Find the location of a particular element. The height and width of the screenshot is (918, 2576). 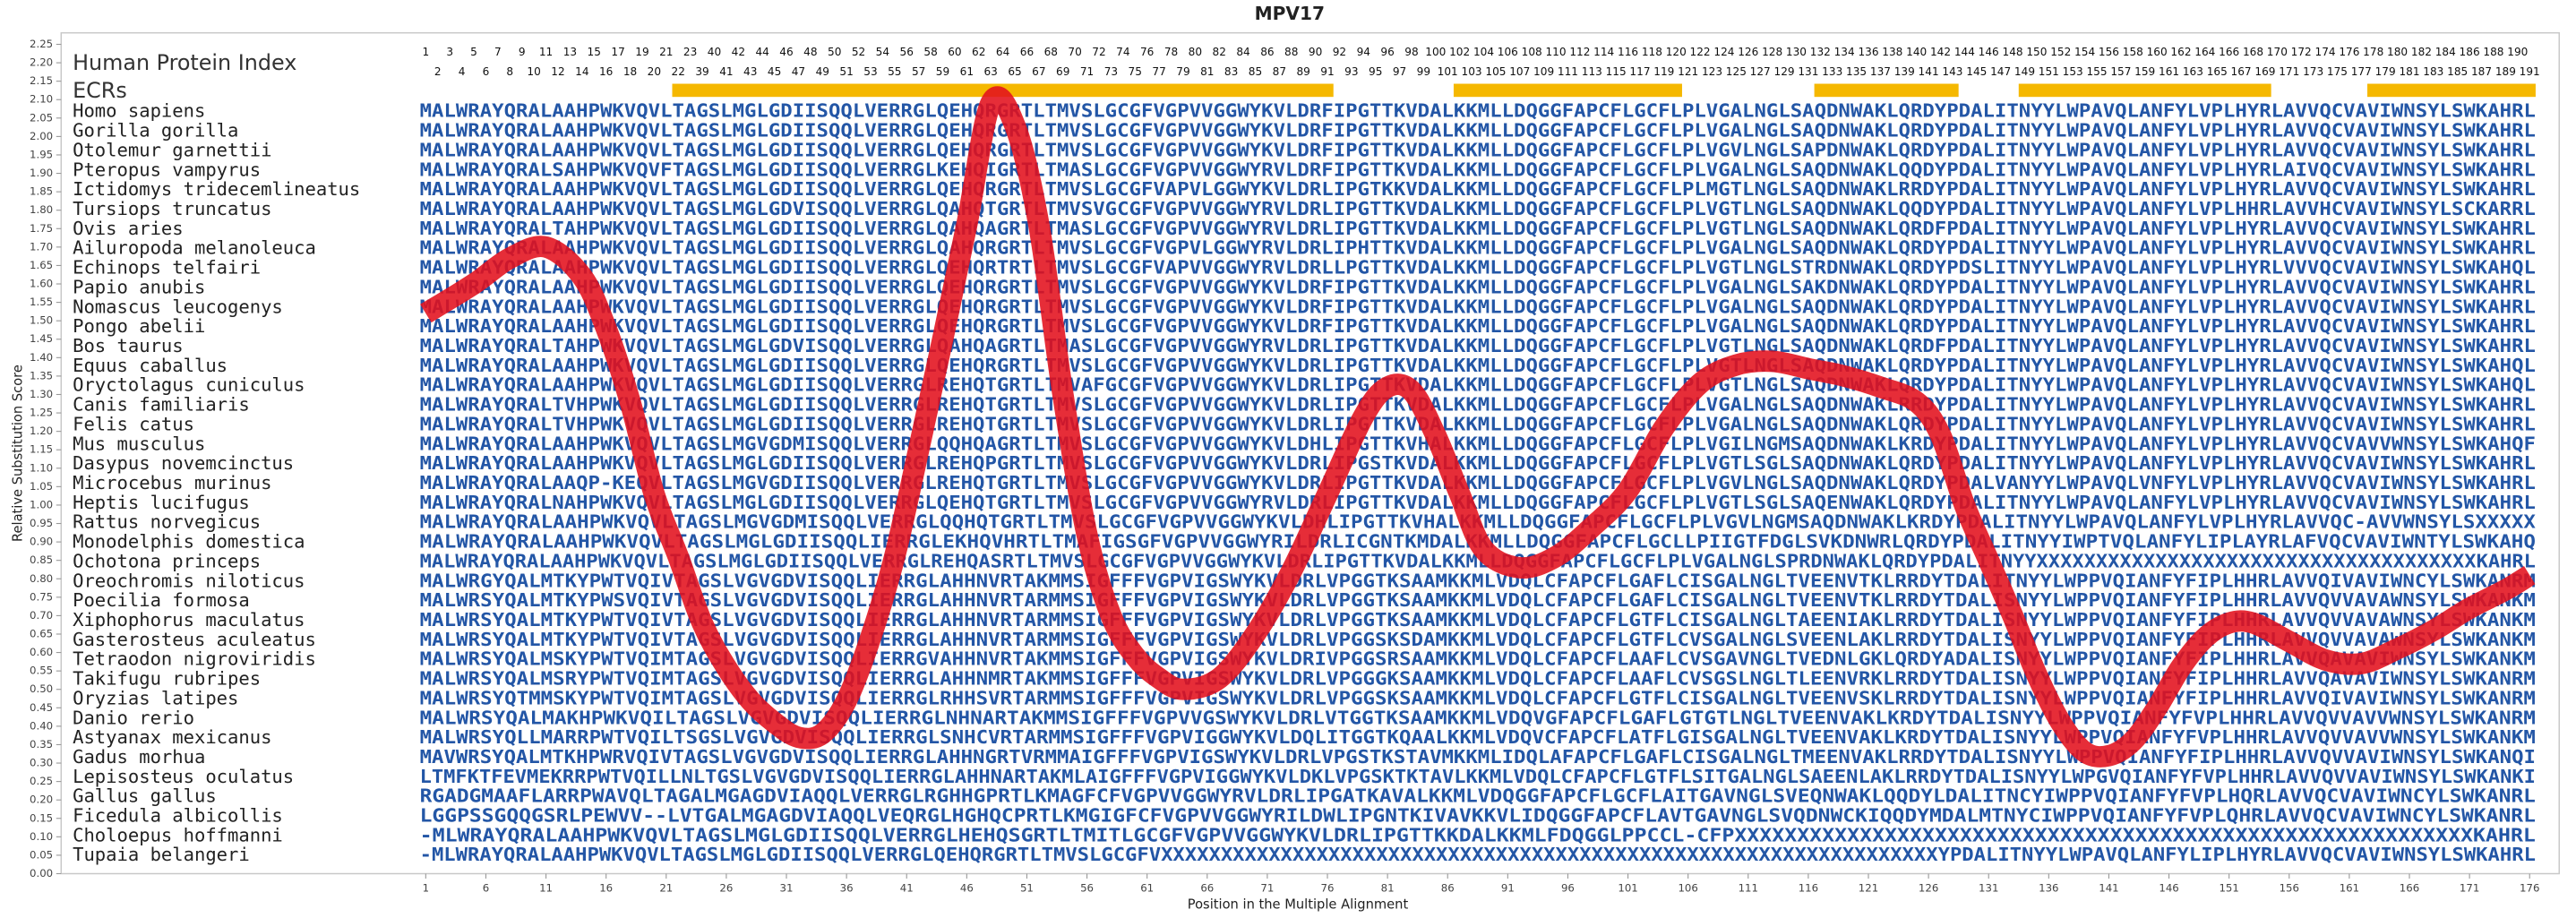

x-tick-label: 26 is located at coordinates (726, 887).